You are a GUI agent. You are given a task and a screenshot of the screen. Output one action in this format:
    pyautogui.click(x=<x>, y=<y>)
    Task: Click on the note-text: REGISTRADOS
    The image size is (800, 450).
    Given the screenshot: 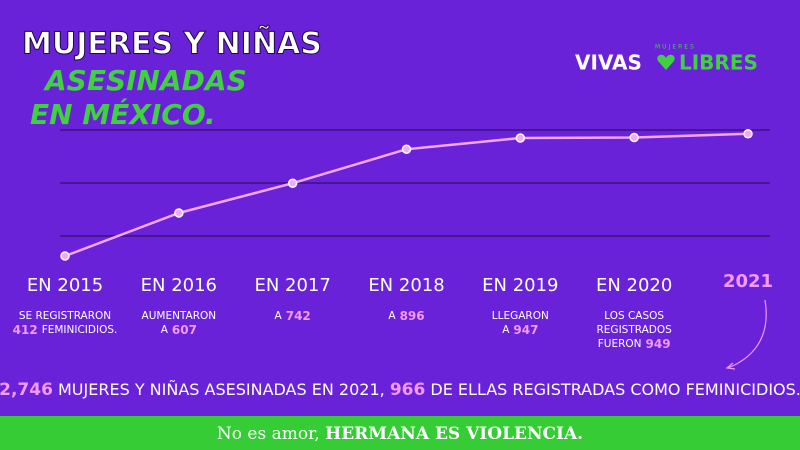 What is the action you would take?
    pyautogui.click(x=635, y=330)
    